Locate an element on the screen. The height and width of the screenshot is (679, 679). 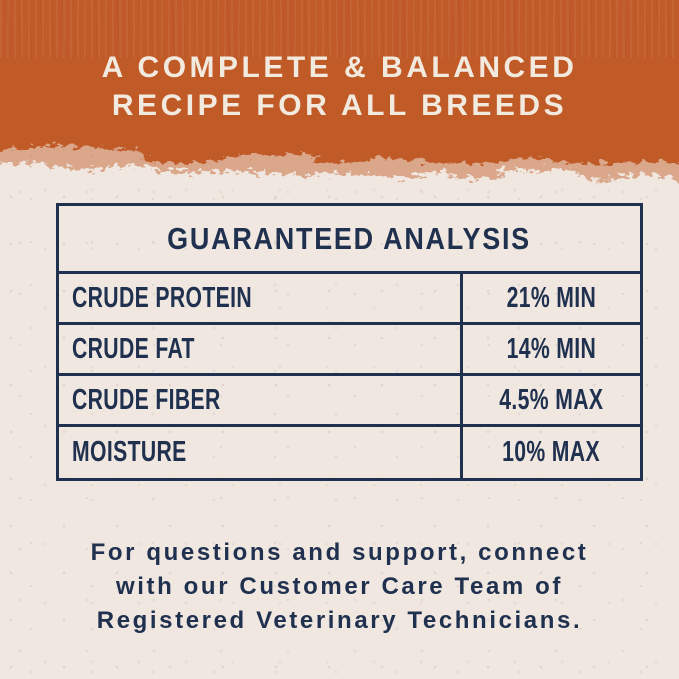
nutrient-value-cell: 21% MIN is located at coordinates (551, 298).